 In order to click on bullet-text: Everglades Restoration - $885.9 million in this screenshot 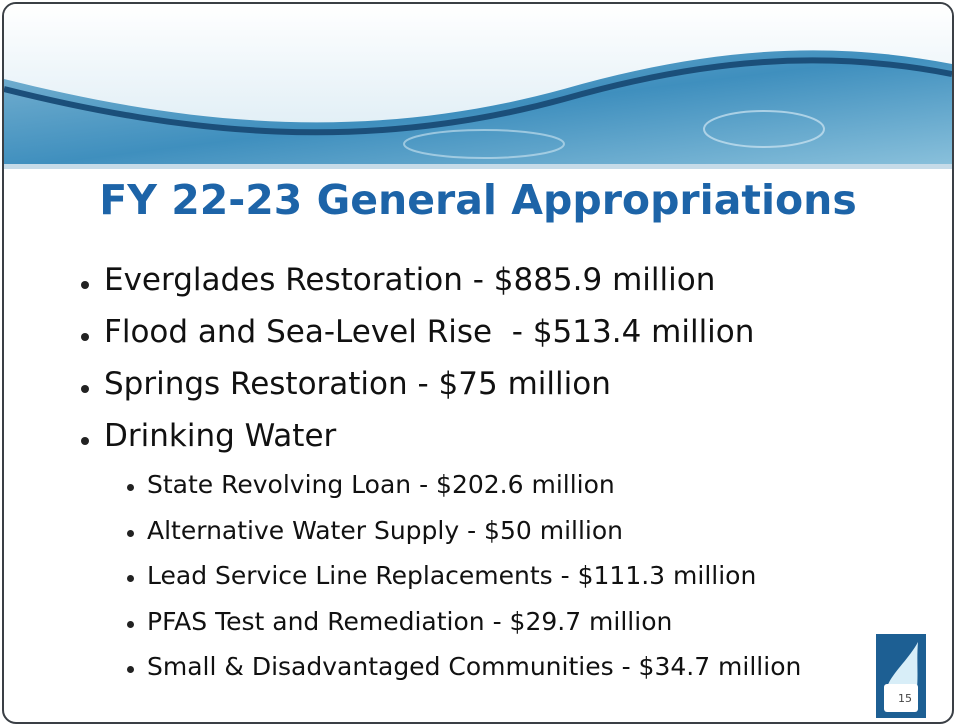, I will do `click(410, 280)`.